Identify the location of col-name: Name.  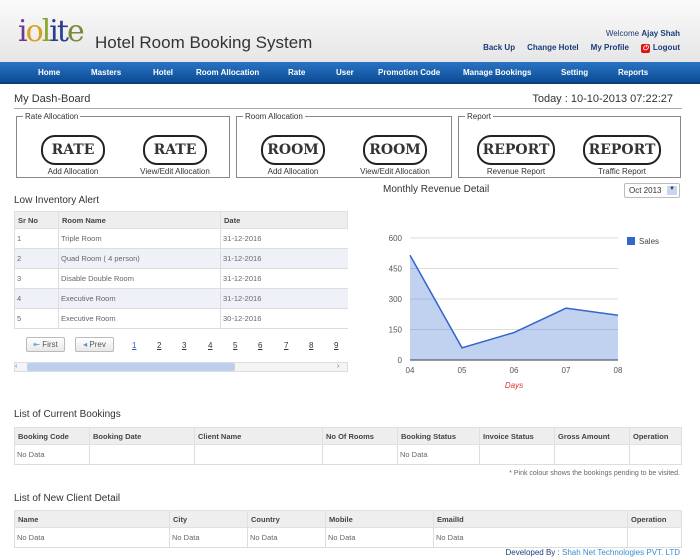
(92, 519).